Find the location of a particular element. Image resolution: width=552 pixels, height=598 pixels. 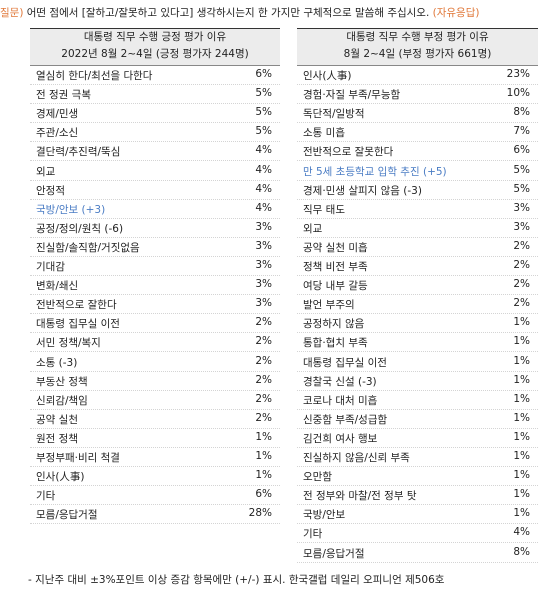

row-value: 10% is located at coordinates (518, 93).